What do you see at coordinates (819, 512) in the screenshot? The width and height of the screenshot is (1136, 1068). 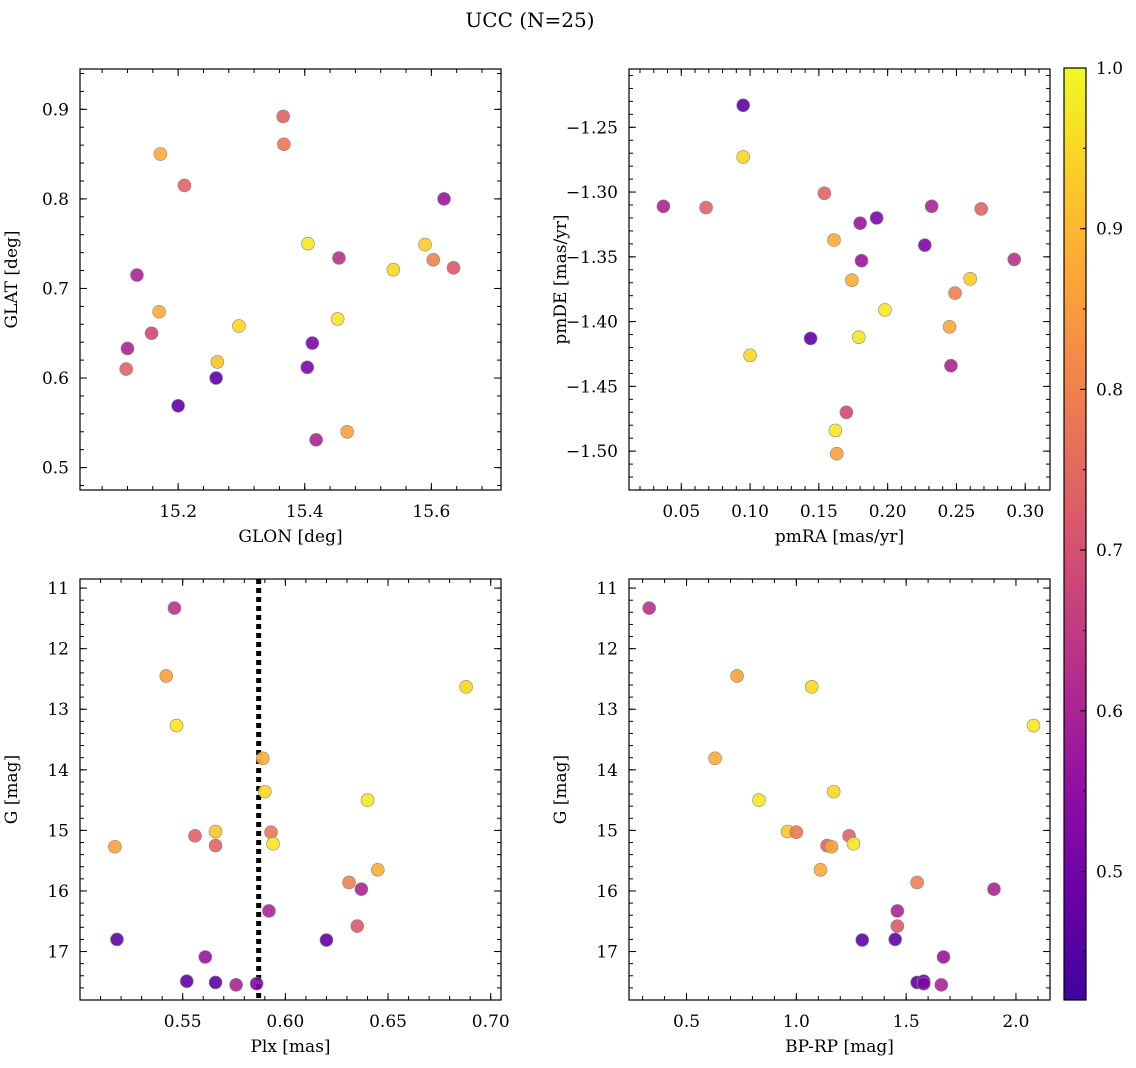 I see `x-tick-label: 0.15` at bounding box center [819, 512].